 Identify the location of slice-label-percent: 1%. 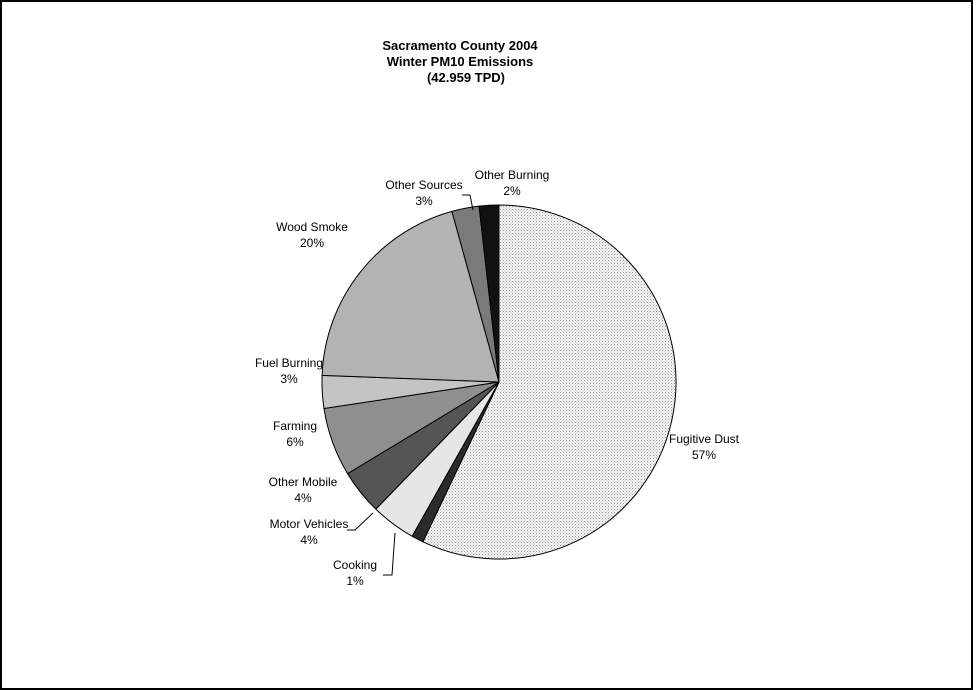
(355, 581).